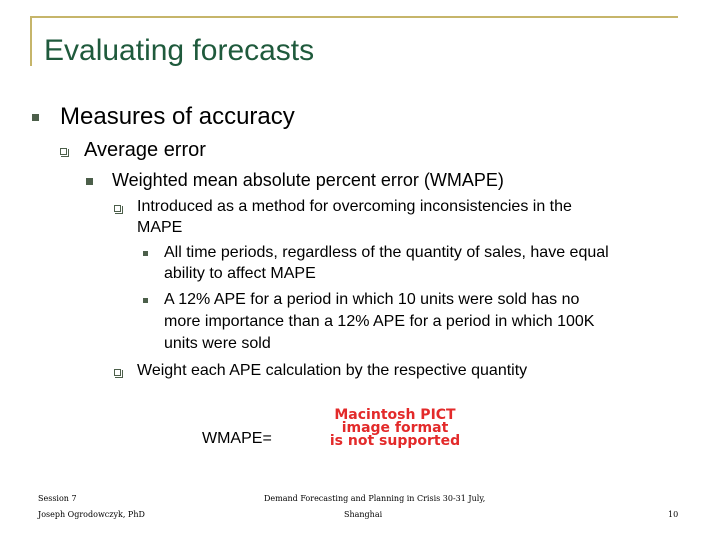 Image resolution: width=720 pixels, height=540 pixels. I want to click on footer-event-line2: Shanghai, so click(363, 514).